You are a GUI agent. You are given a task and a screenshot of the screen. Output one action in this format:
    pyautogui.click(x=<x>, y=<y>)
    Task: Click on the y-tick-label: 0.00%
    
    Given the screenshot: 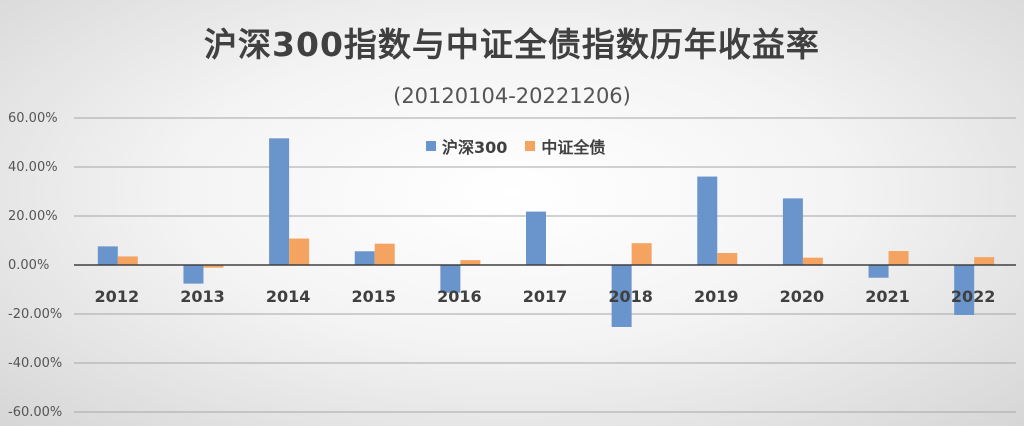 What is the action you would take?
    pyautogui.click(x=28, y=265)
    